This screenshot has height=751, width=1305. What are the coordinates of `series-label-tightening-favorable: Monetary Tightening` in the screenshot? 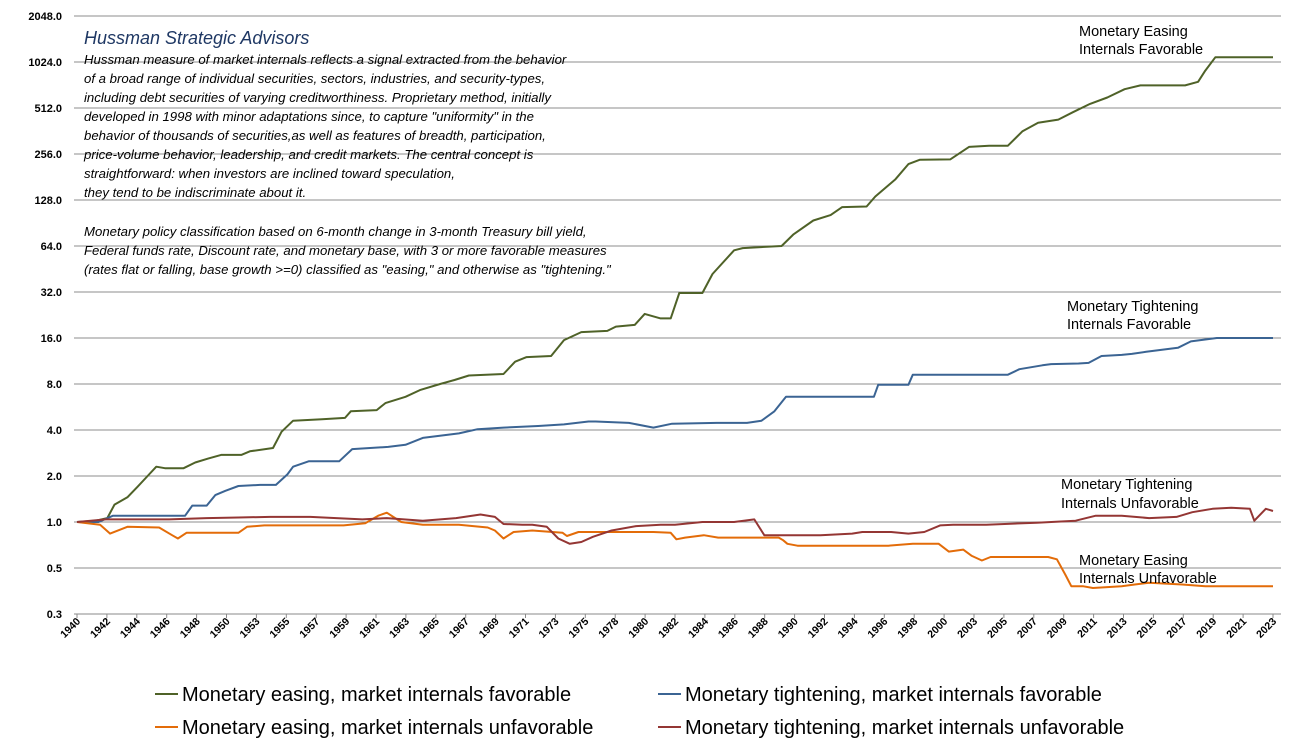 It's located at (1132, 307).